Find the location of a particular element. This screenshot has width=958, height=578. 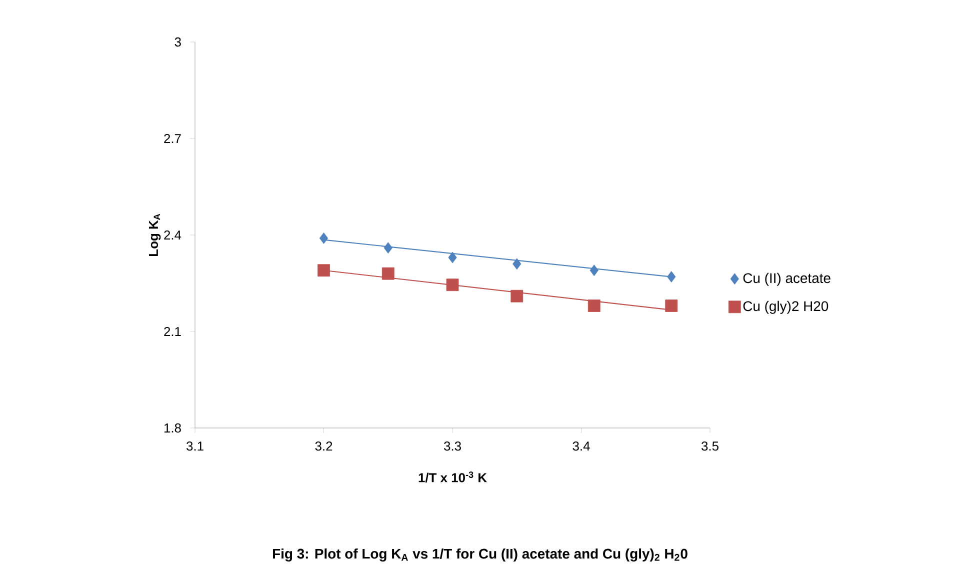

legend-label: Cu (II) acetate is located at coordinates (786, 279).